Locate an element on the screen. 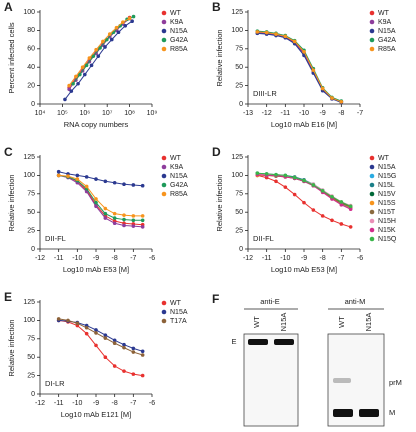 The width and height of the screenshot is (416, 432). x-tick-label: -13 is located at coordinates (248, 113).